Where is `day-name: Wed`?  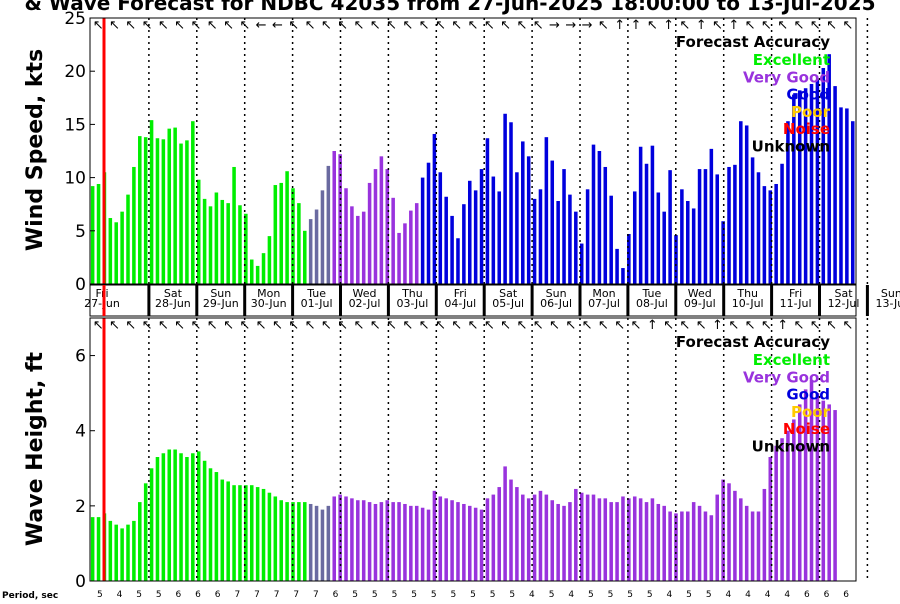
day-name: Wed is located at coordinates (700, 293).